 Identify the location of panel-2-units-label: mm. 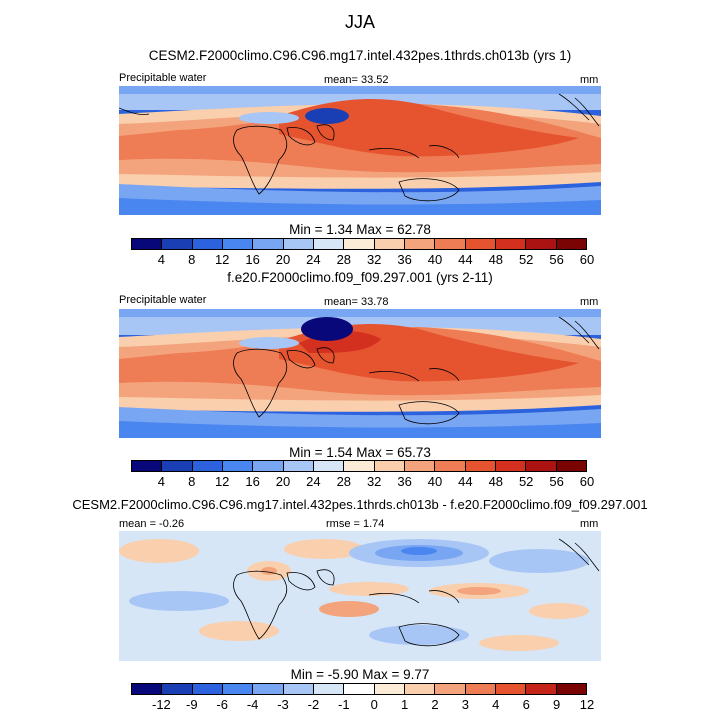
(589, 302).